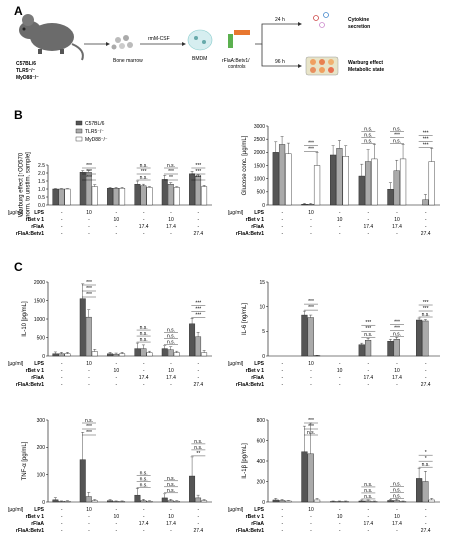 The image size is (456, 550). I want to click on tnf-treatment-value: 10, so click(117, 517).